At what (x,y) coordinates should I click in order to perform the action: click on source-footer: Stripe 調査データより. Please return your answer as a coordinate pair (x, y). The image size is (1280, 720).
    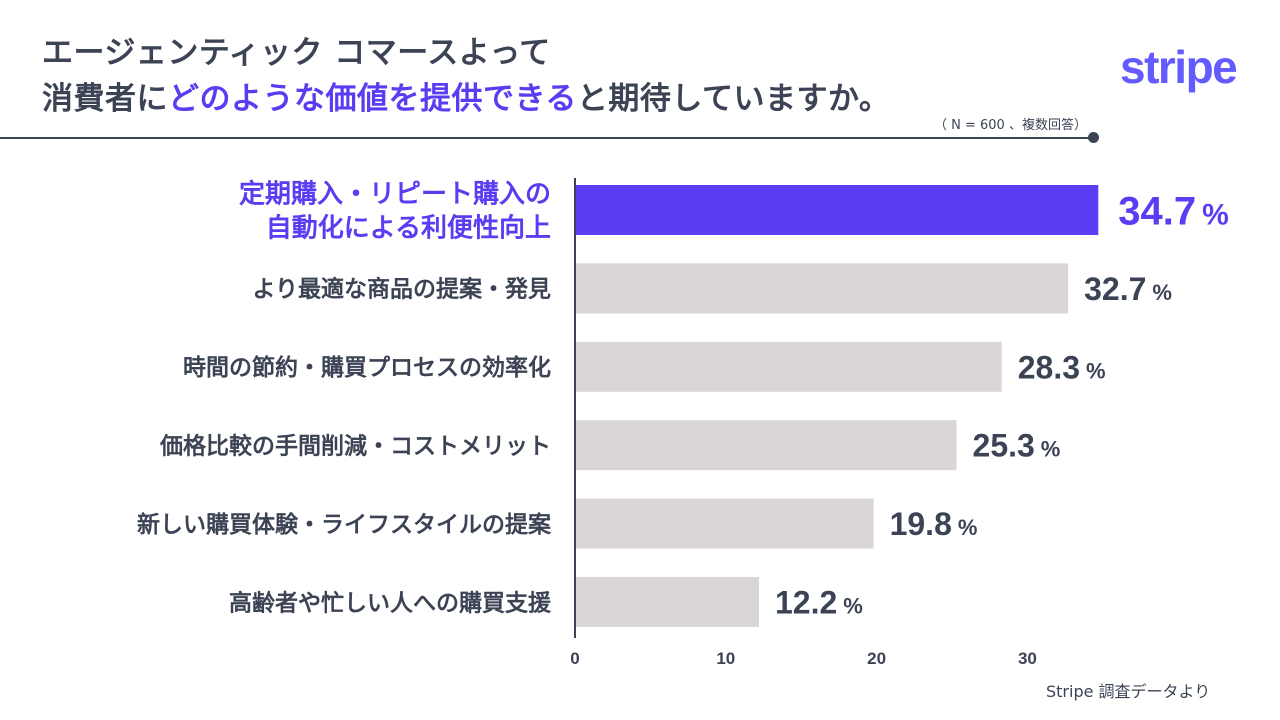
    Looking at the image, I should click on (1128, 691).